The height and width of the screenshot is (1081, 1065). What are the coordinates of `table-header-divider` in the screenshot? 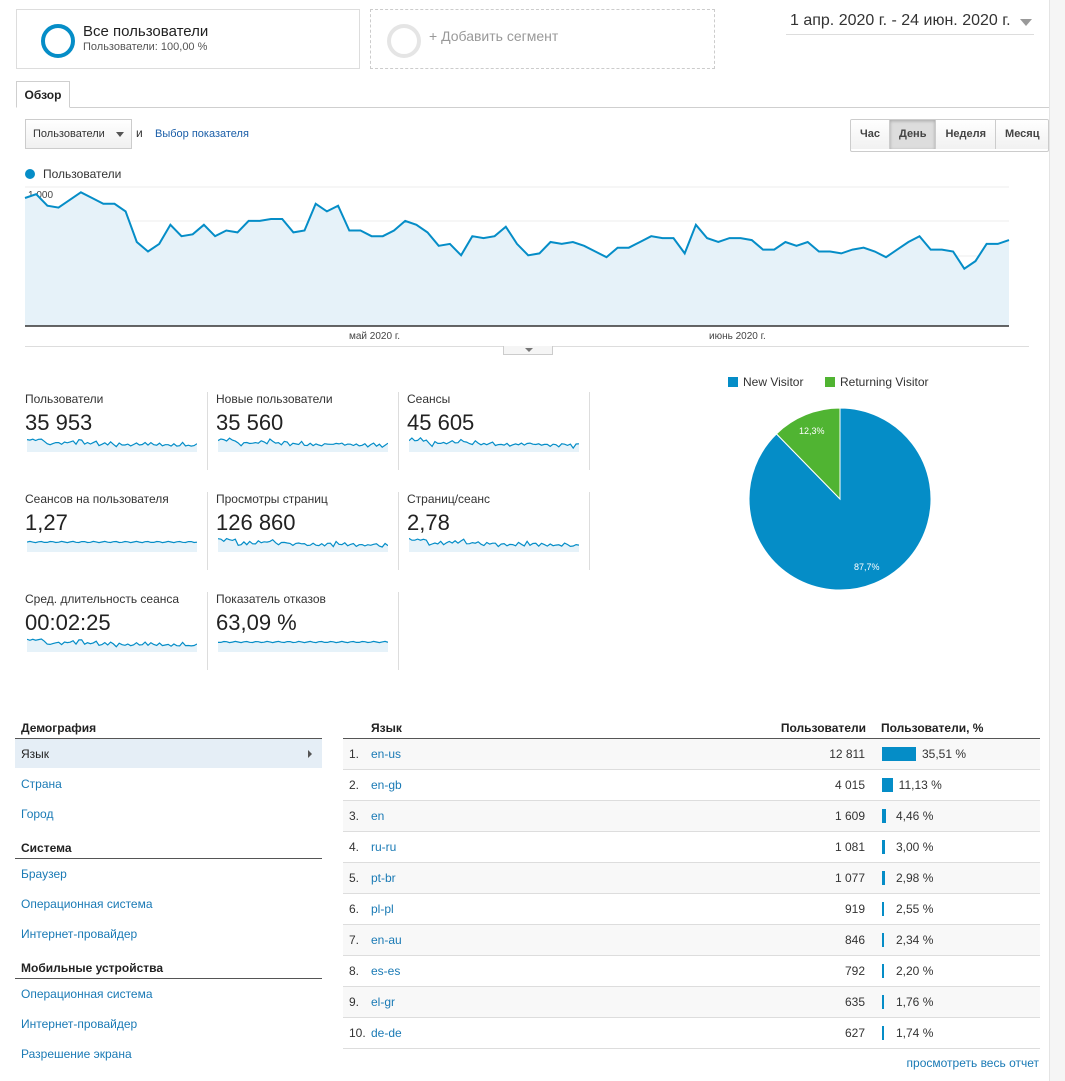 It's located at (691, 738).